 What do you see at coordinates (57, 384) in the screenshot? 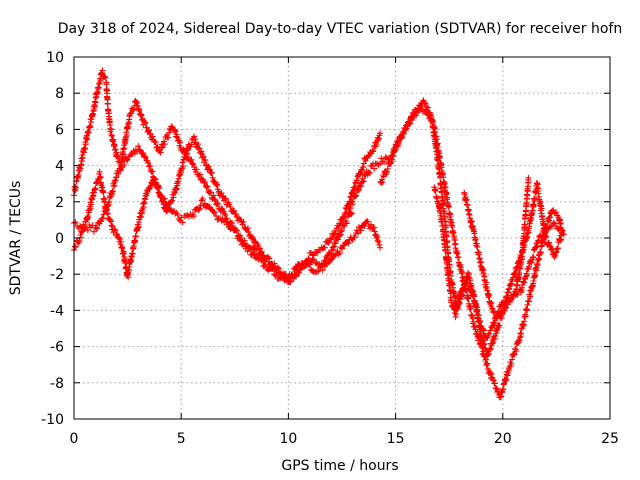
I see `y-tick-label: -8` at bounding box center [57, 384].